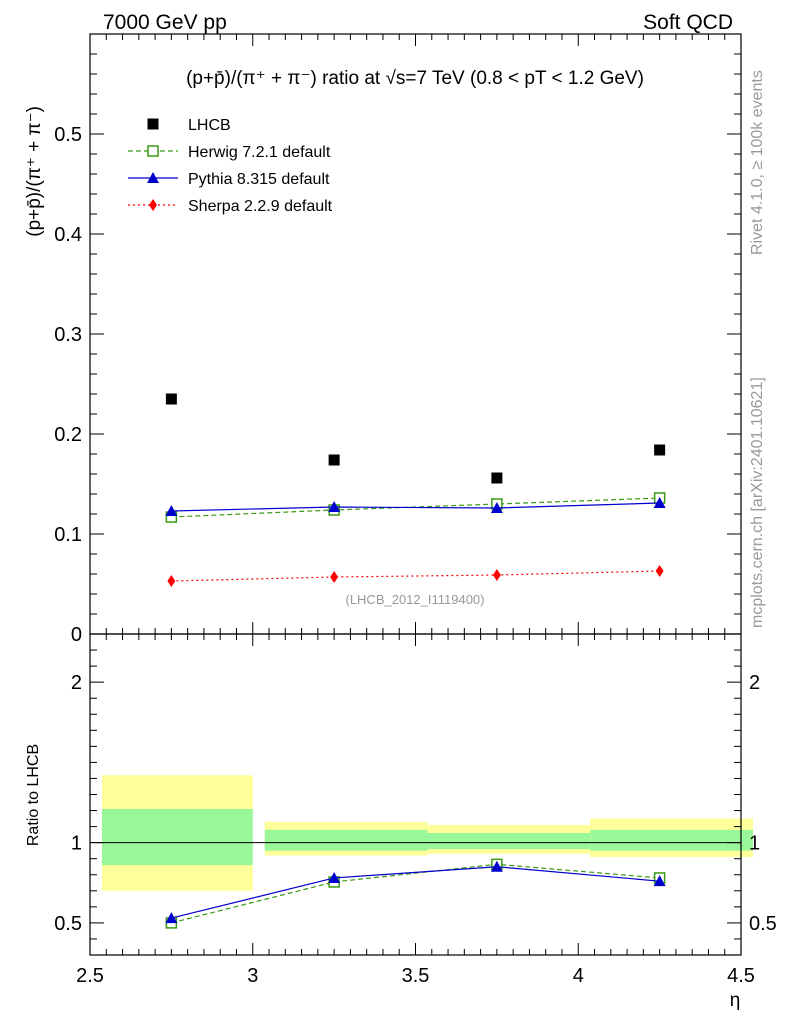 The width and height of the screenshot is (786, 1024). I want to click on header-left: 7000 GeV pp, so click(165, 22).